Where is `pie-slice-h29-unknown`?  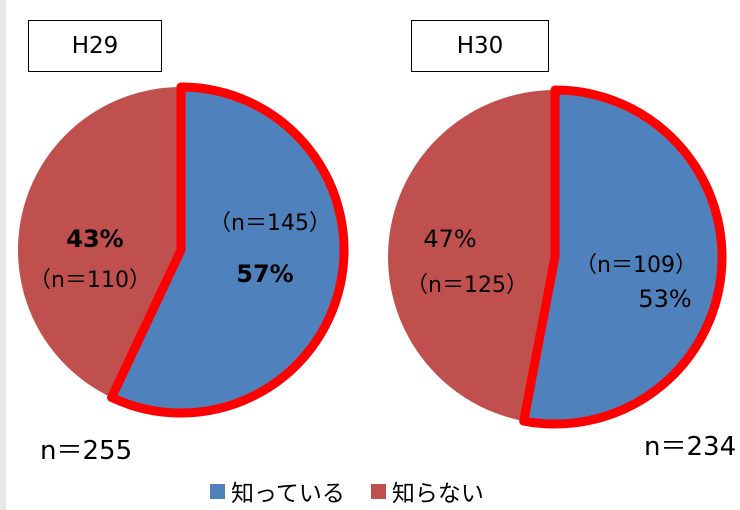
pie-slice-h29-unknown is located at coordinates (99, 242).